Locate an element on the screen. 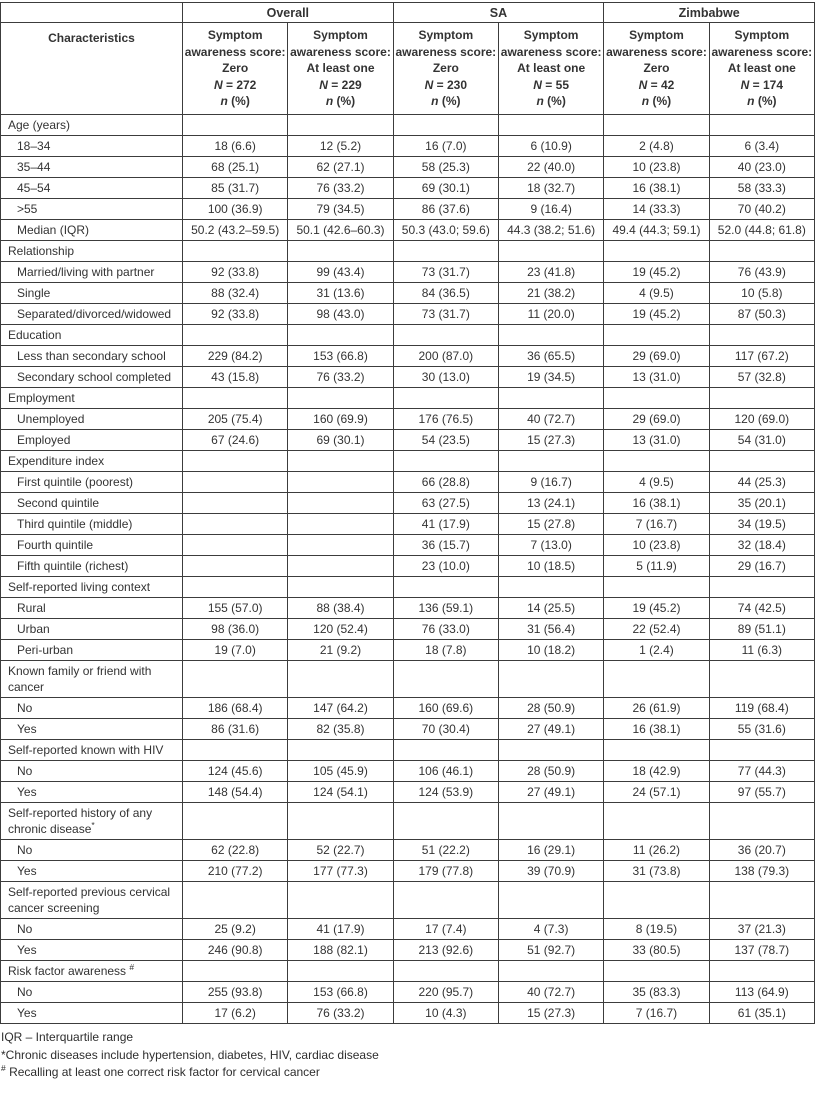  section-label: Risk factor awareness # is located at coordinates (91, 971).